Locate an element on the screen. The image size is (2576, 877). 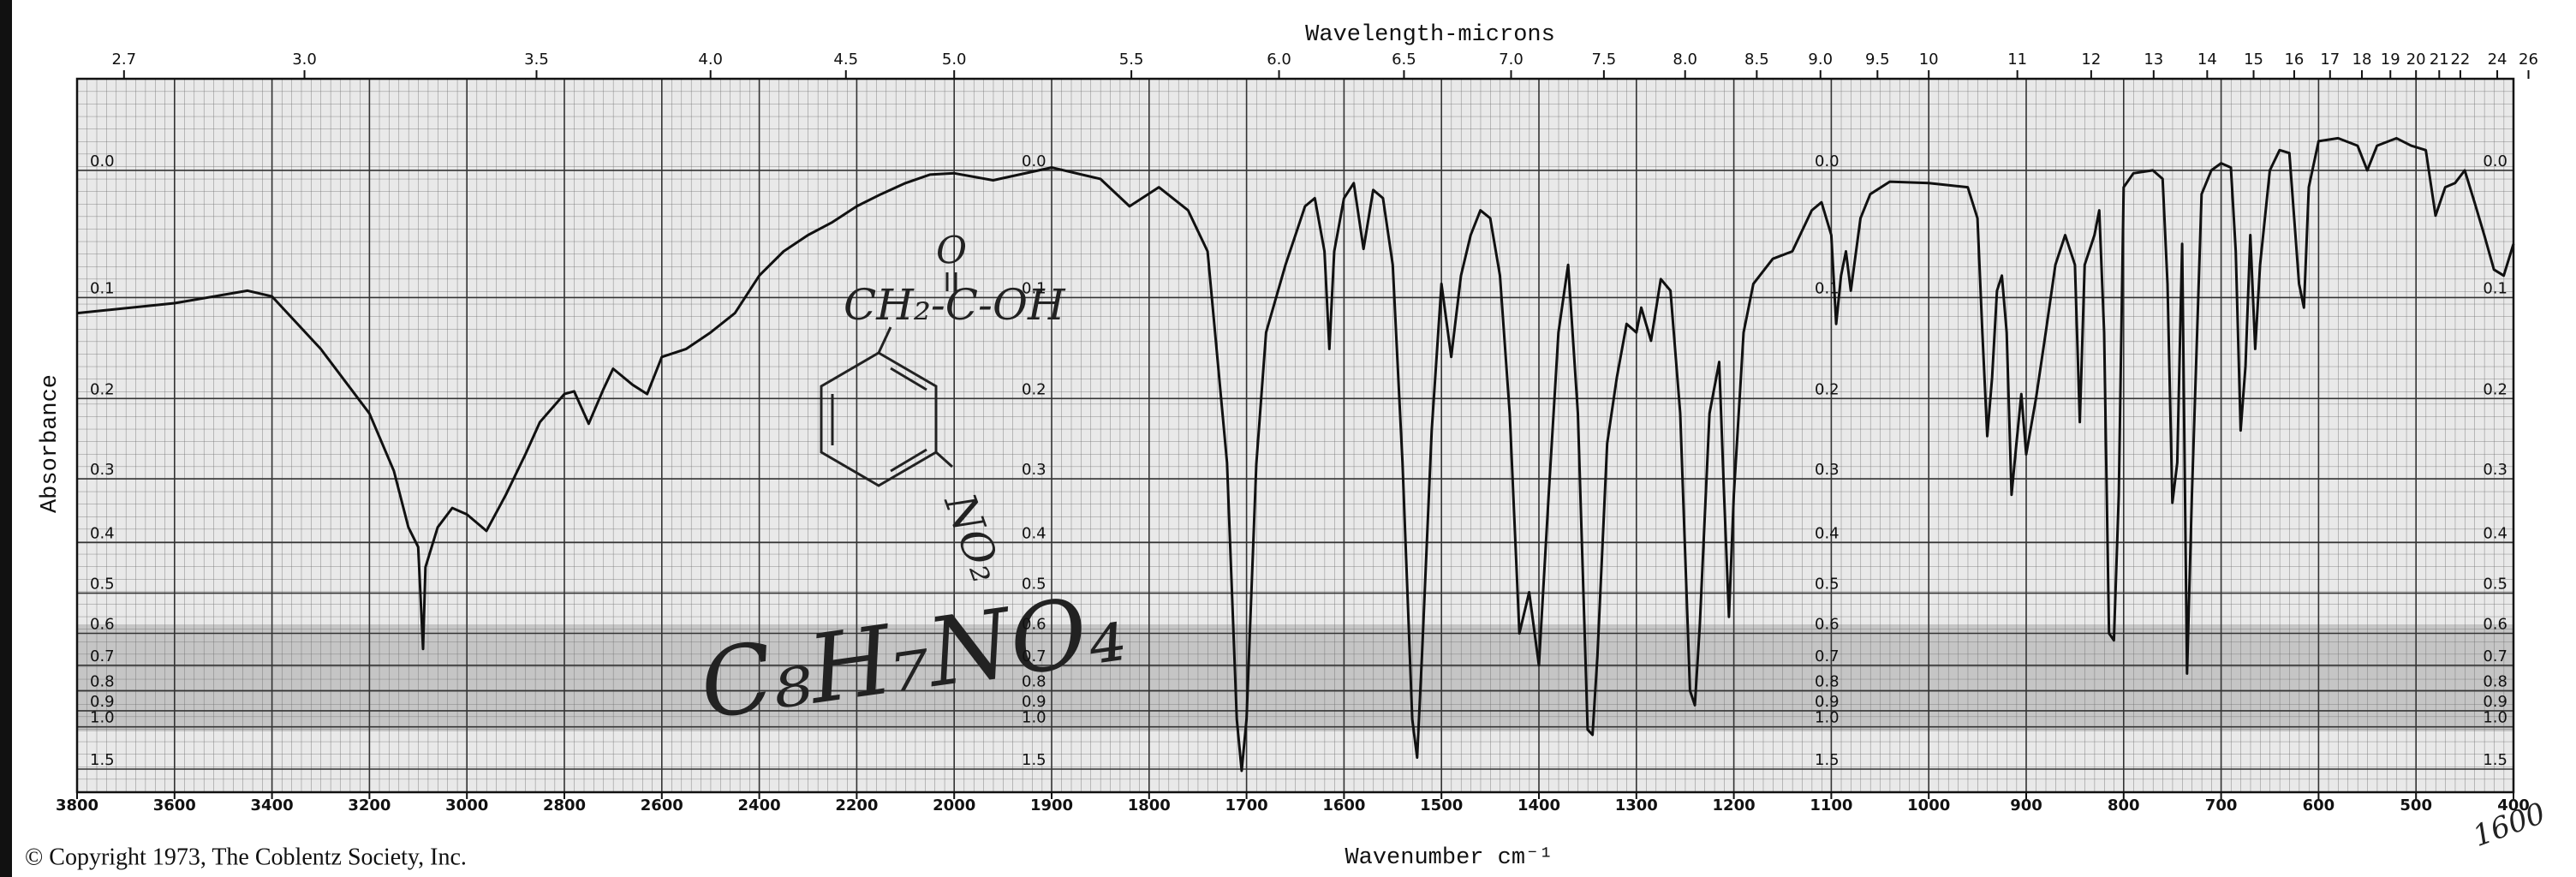
x-tick-label: 1600 is located at coordinates (1343, 805).